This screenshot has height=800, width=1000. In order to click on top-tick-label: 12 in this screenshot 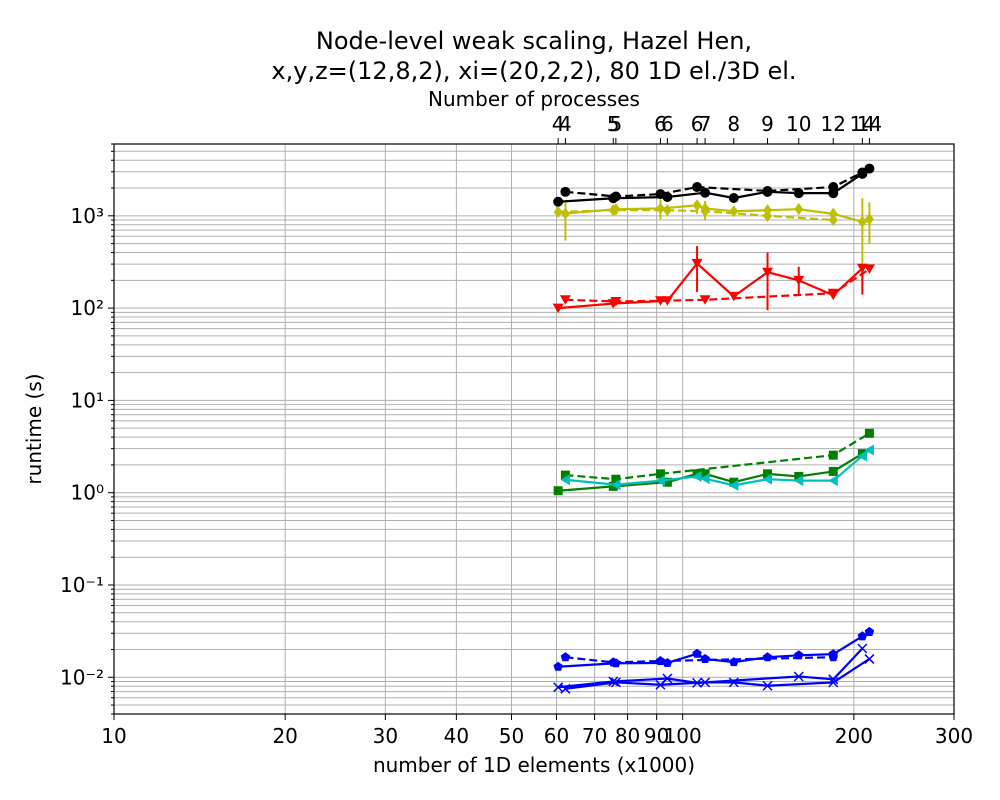, I will do `click(833, 124)`.